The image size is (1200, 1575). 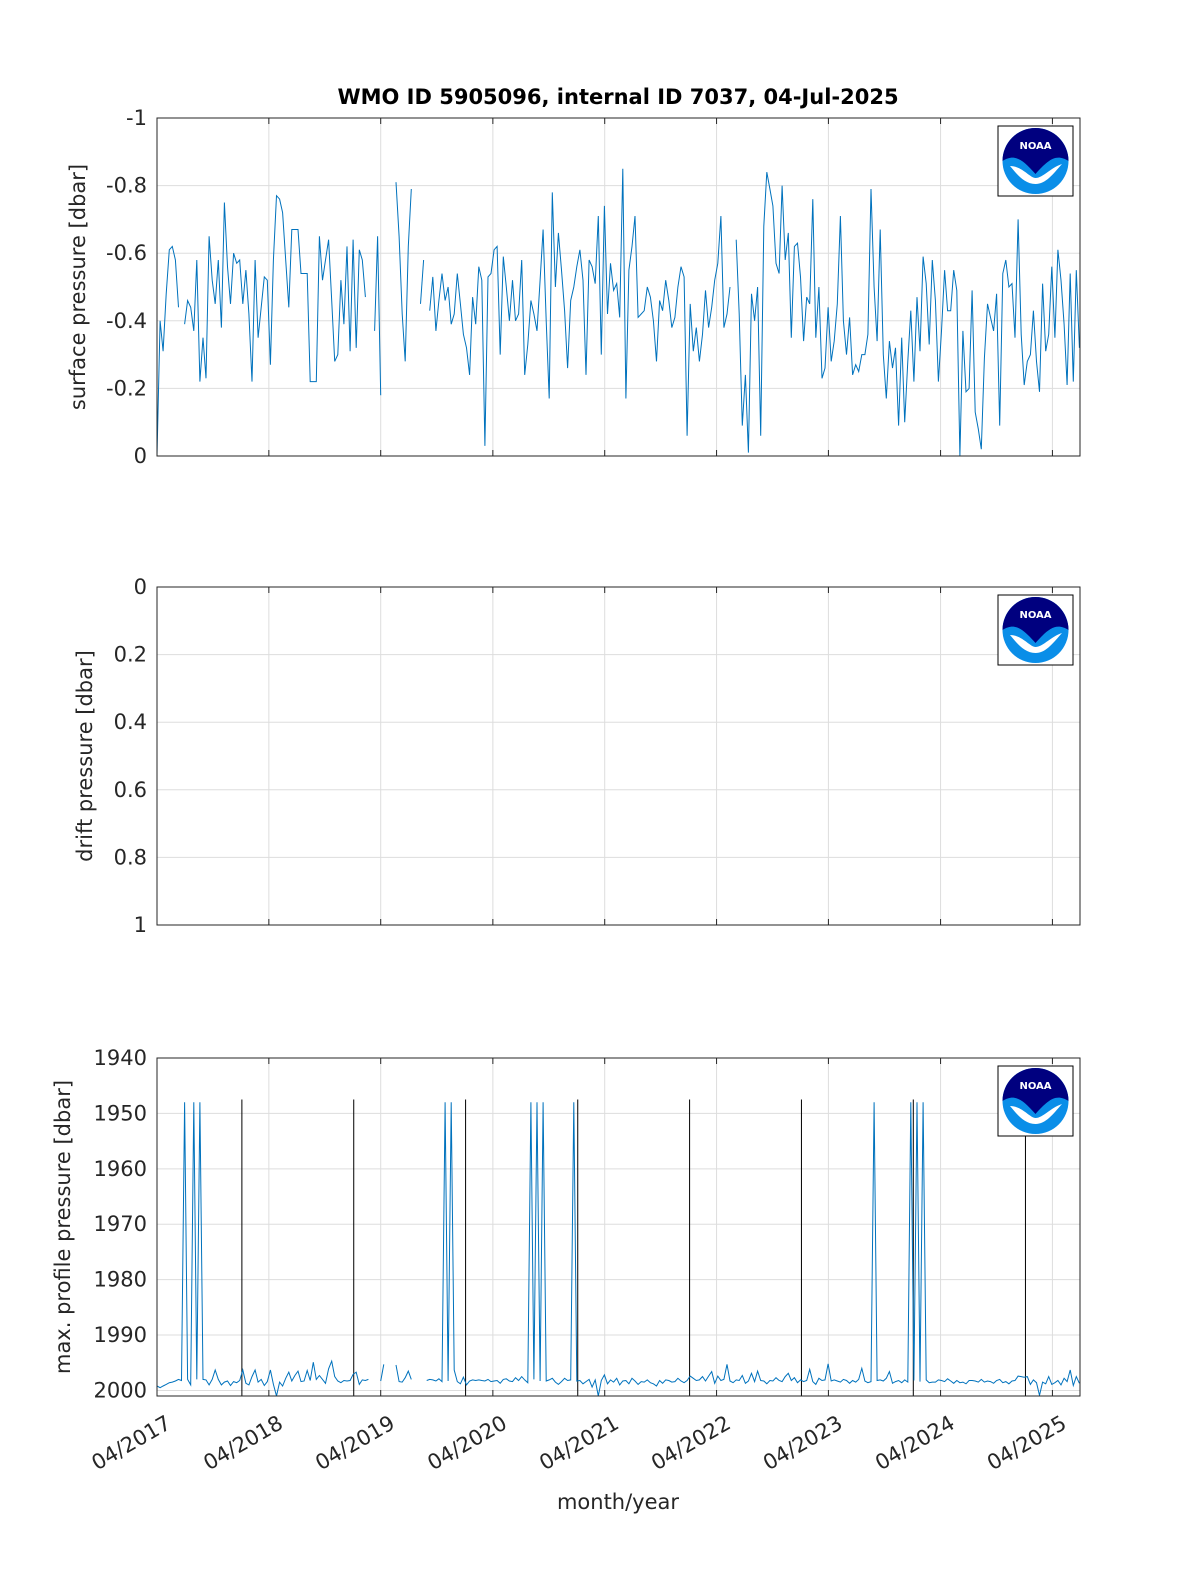 What do you see at coordinates (120, 1058) in the screenshot?
I see `y-tick-label: 1940` at bounding box center [120, 1058].